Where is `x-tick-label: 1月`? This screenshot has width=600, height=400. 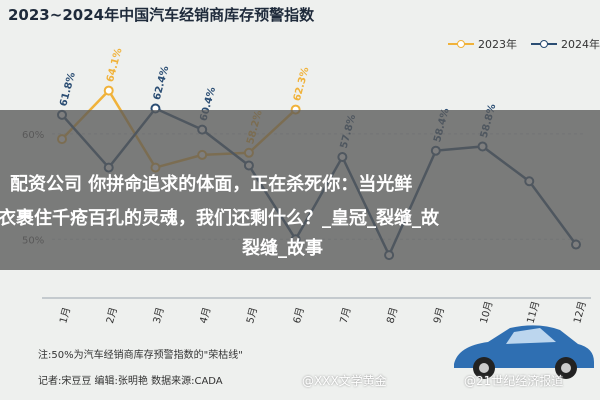
x-tick-label: 1月 is located at coordinates (65, 315).